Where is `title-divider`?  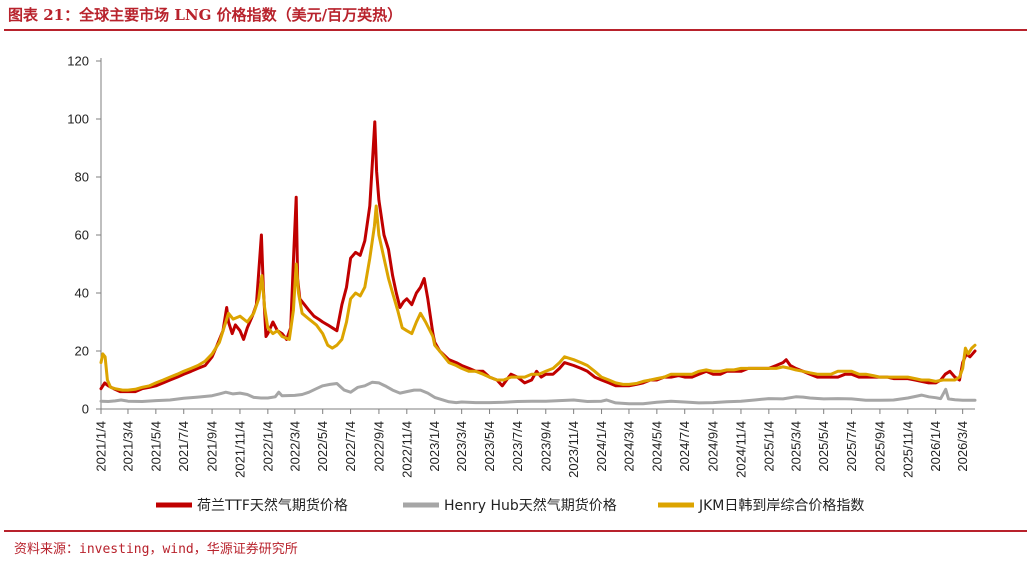 title-divider is located at coordinates (515, 30).